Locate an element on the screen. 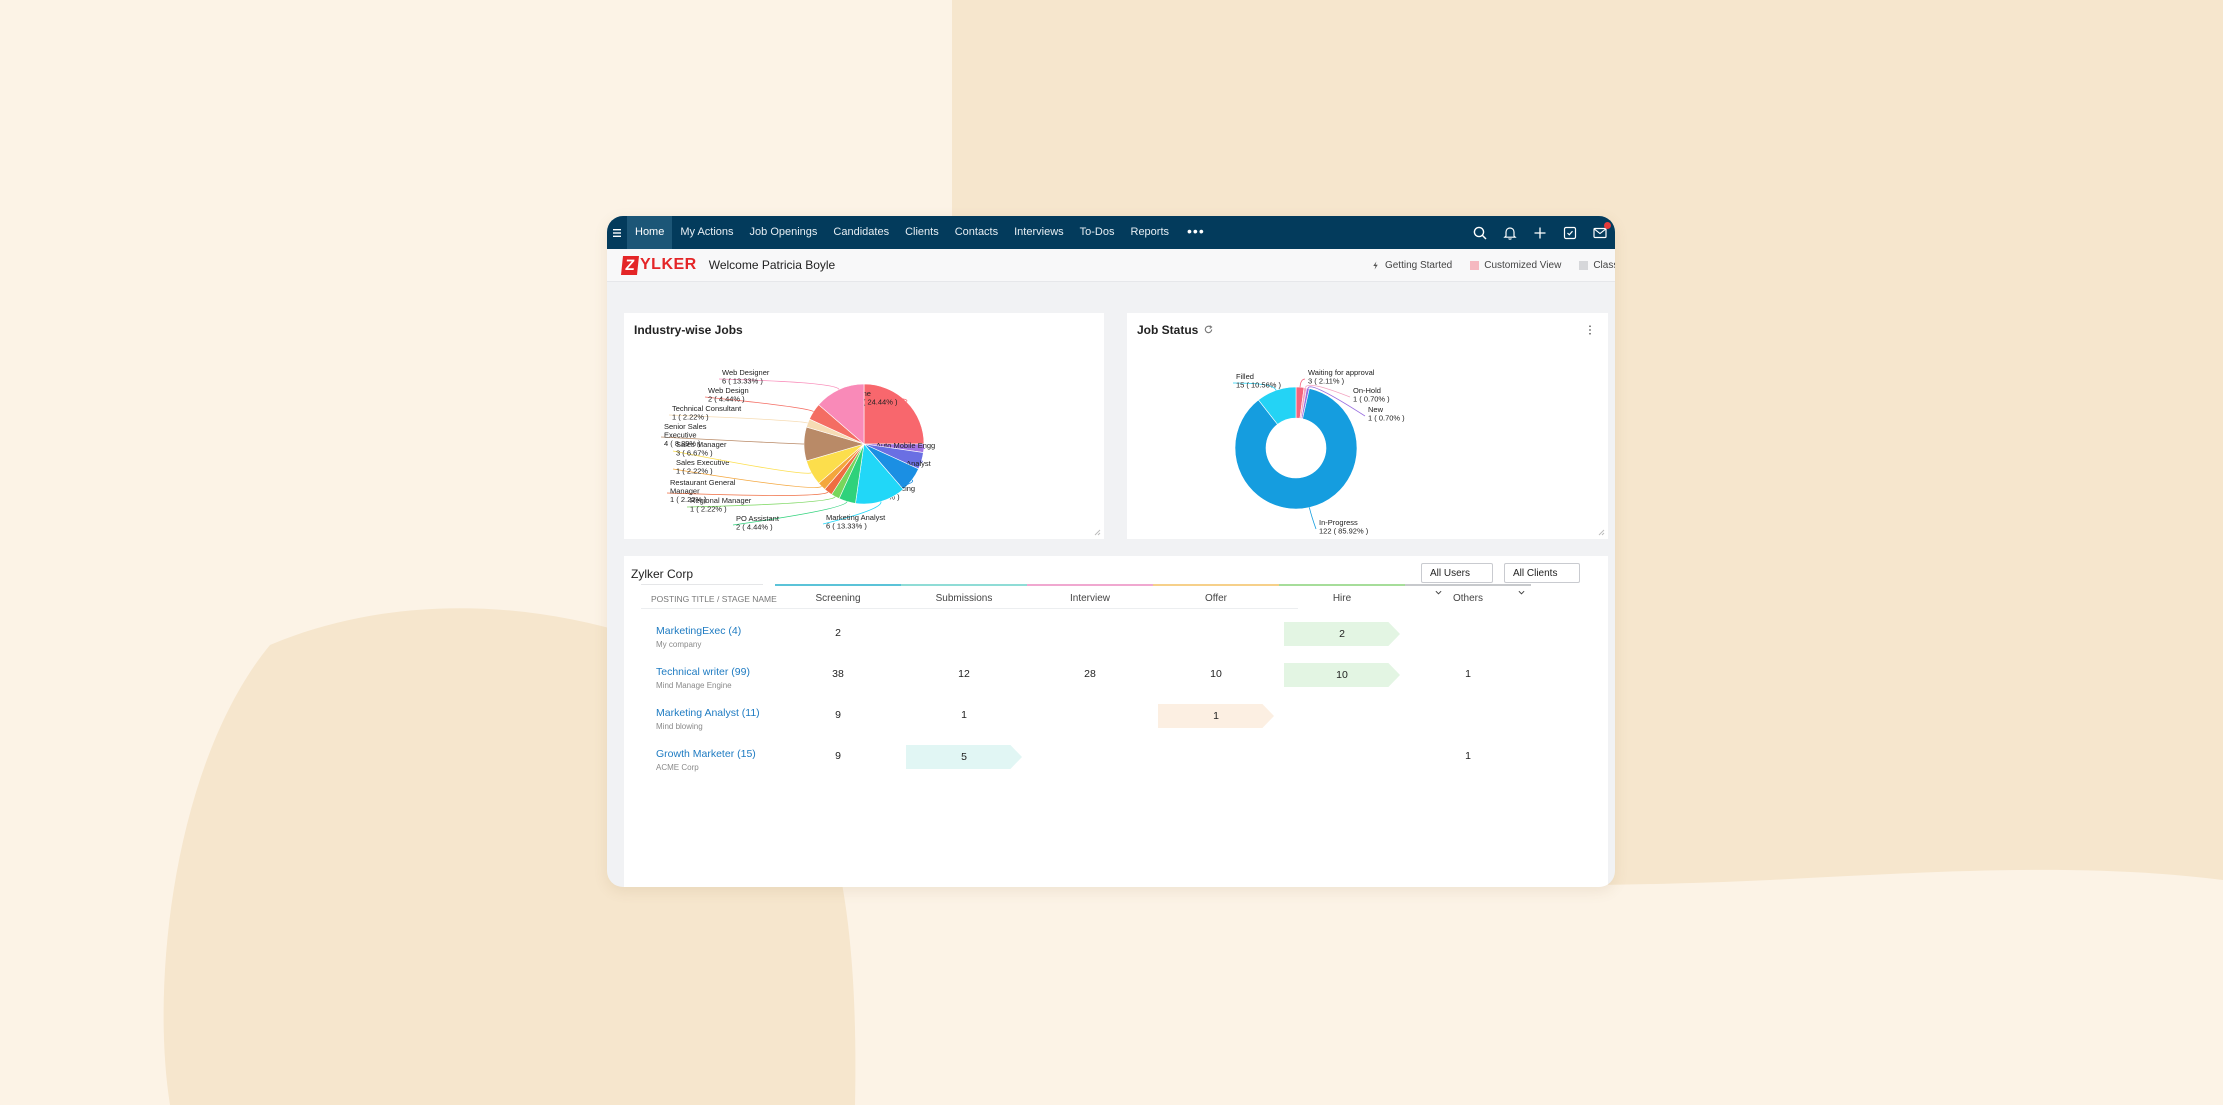 The width and height of the screenshot is (2223, 1105). job-title-link: Technical writer (99) is located at coordinates (703, 672).